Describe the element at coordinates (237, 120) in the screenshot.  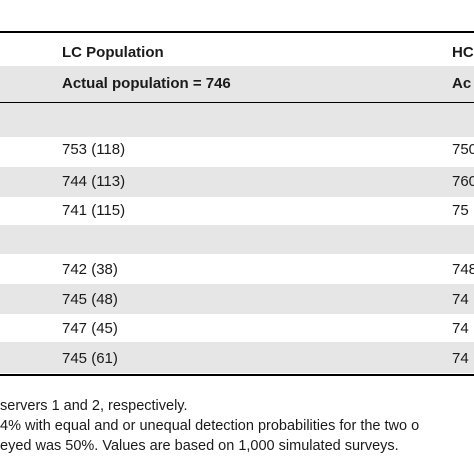
I see `section-1-band` at that location.